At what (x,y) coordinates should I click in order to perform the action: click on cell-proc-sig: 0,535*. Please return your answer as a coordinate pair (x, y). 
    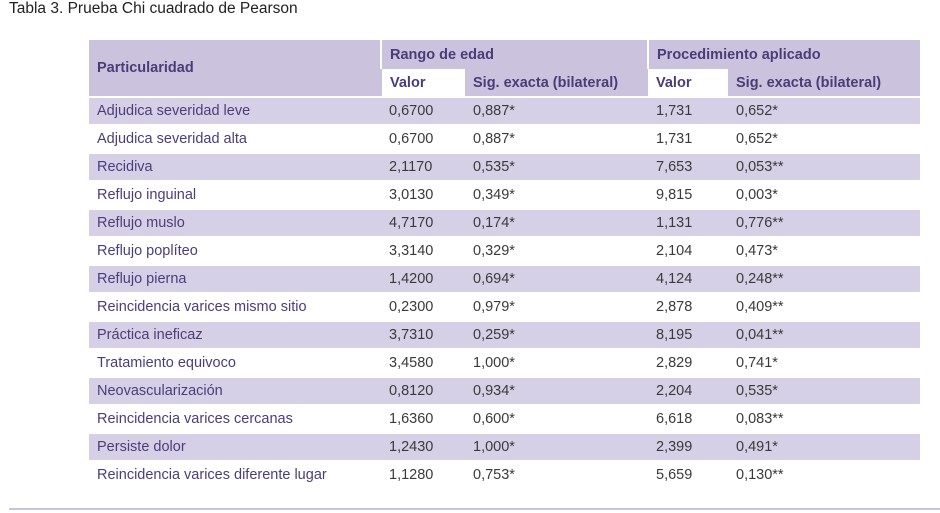
    Looking at the image, I should click on (824, 390).